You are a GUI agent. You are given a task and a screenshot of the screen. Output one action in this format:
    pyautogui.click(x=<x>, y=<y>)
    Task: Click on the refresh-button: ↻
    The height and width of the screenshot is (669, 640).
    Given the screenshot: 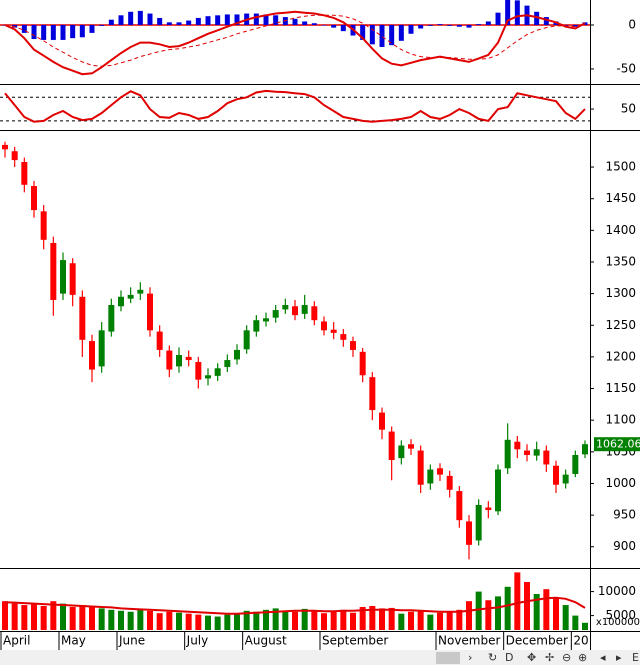 What is the action you would take?
    pyautogui.click(x=492, y=657)
    